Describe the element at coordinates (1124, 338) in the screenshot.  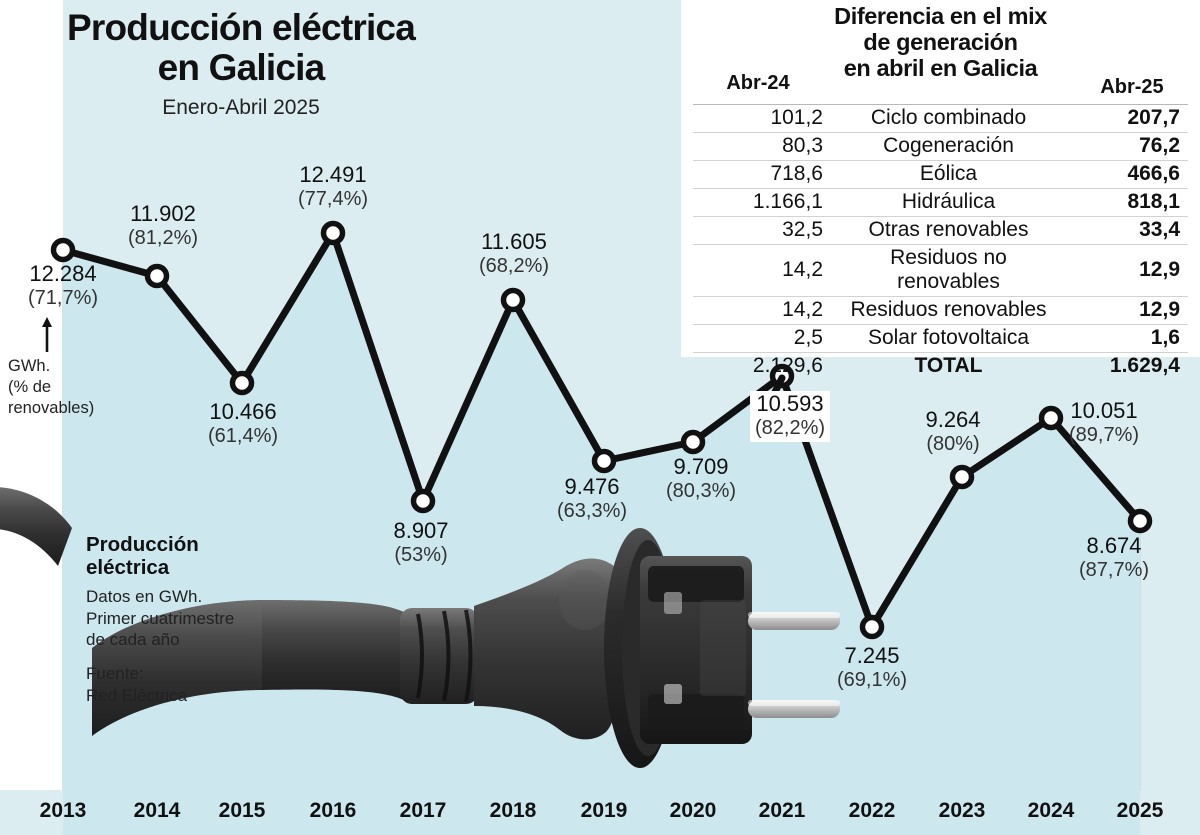
I see `mix-row-abr25-value: 1,6` at that location.